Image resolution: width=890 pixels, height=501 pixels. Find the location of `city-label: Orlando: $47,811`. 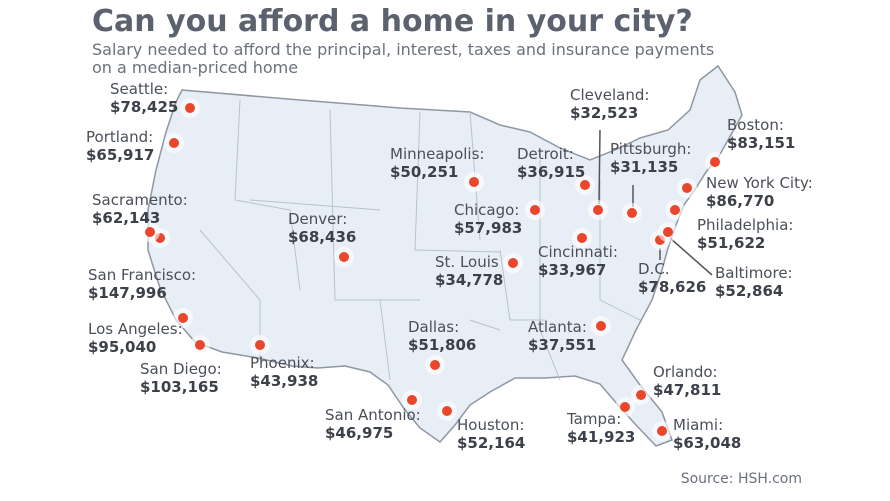

city-label: Orlando: $47,811 is located at coordinates (687, 381).